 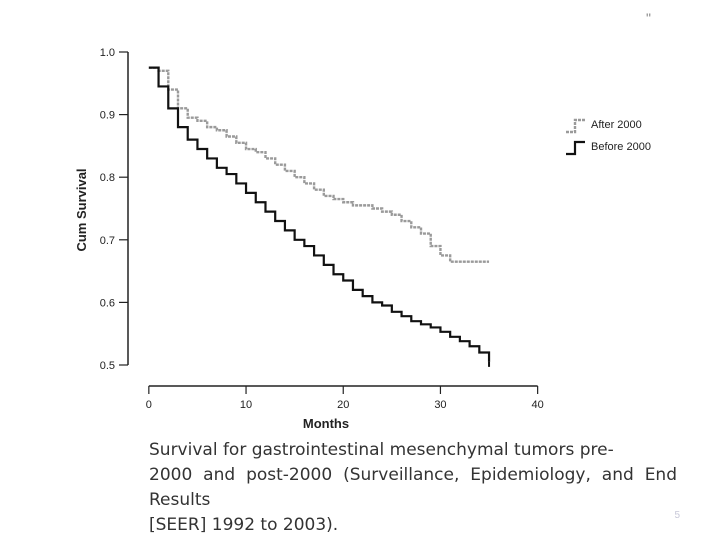 I want to click on y-tick-label: 1.0, so click(x=107, y=53).